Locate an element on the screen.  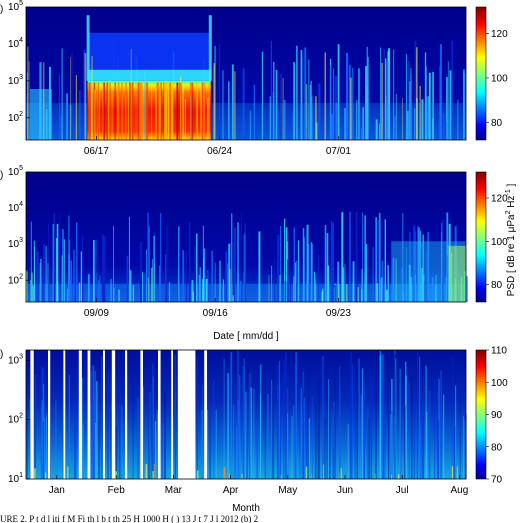
panel-a-x-axis: 06/17 06/24 07/01 is located at coordinates (217, 146).